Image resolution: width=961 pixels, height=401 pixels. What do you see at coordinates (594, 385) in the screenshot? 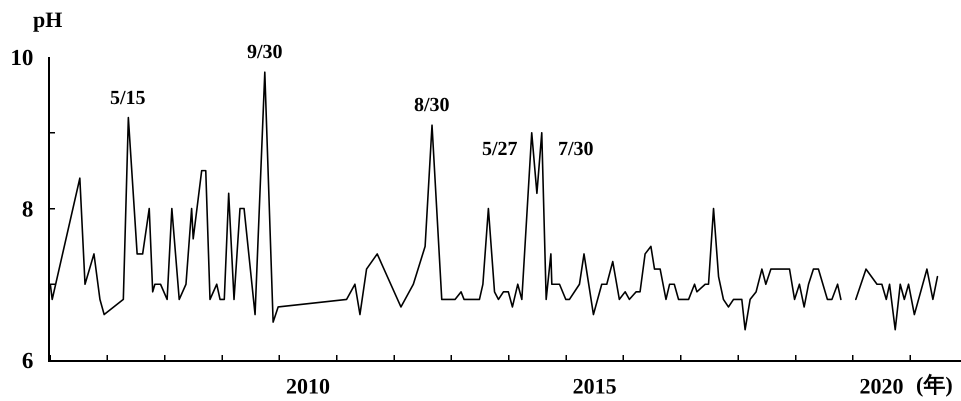
I see `x-tick-label: 2015` at bounding box center [594, 385].